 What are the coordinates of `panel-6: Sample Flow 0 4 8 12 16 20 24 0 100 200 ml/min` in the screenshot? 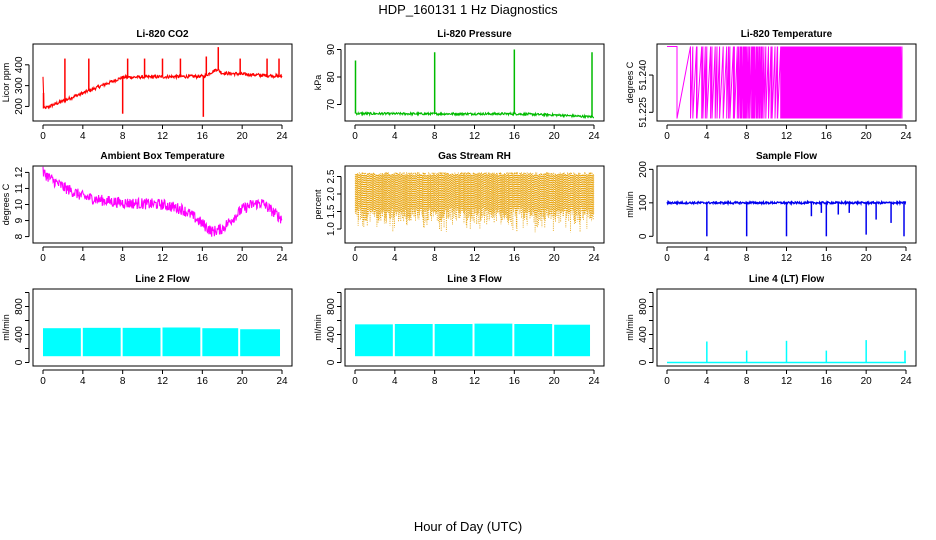 It's located at (771, 207).